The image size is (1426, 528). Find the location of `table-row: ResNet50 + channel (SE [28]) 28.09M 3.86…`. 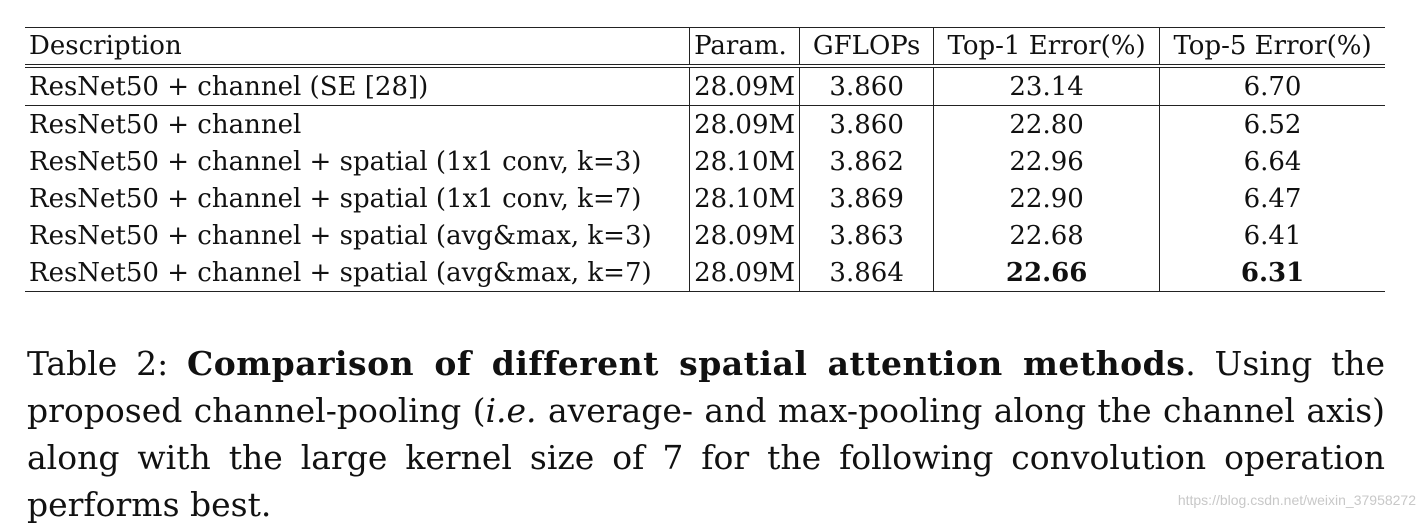

table-row: ResNet50 + channel (SE [28]) 28.09M 3.86… is located at coordinates (705, 85).